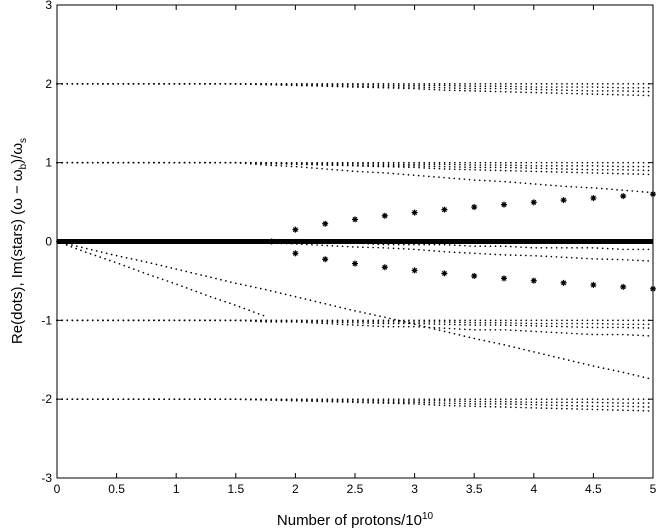  Describe the element at coordinates (48, 163) in the screenshot. I see `y-tick-label: 1` at that location.